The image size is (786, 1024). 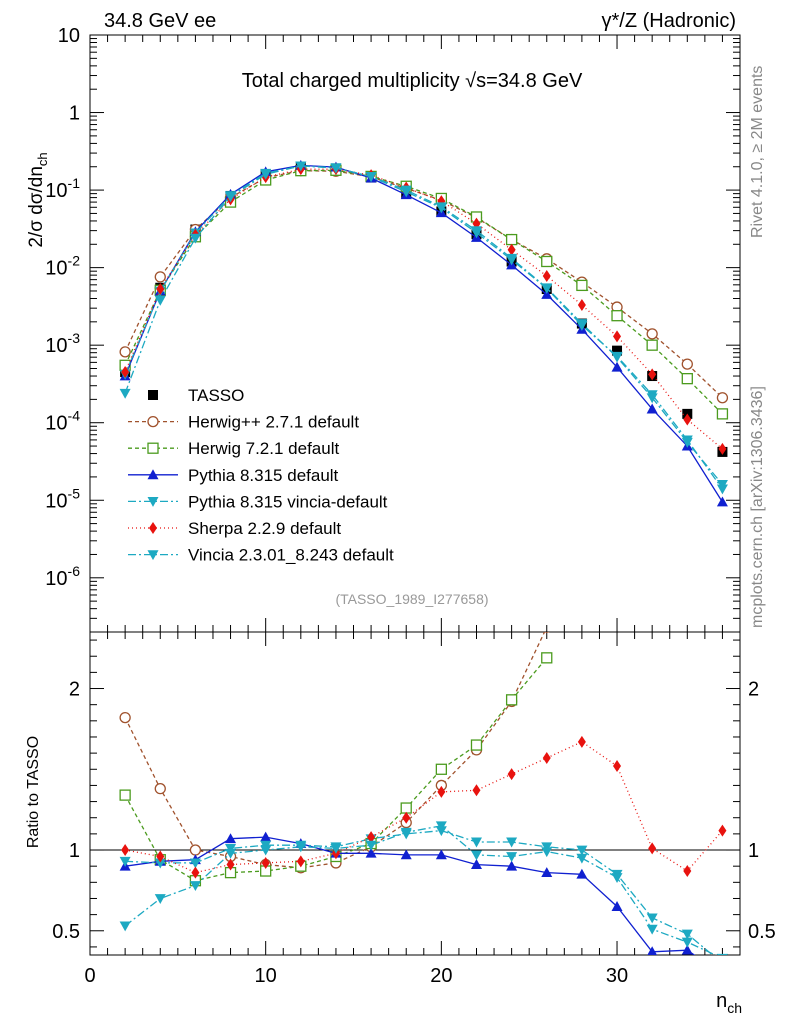 I want to click on mcplots-label: mcplots.cern.ch [arXiv:1306.3436], so click(x=757, y=507).